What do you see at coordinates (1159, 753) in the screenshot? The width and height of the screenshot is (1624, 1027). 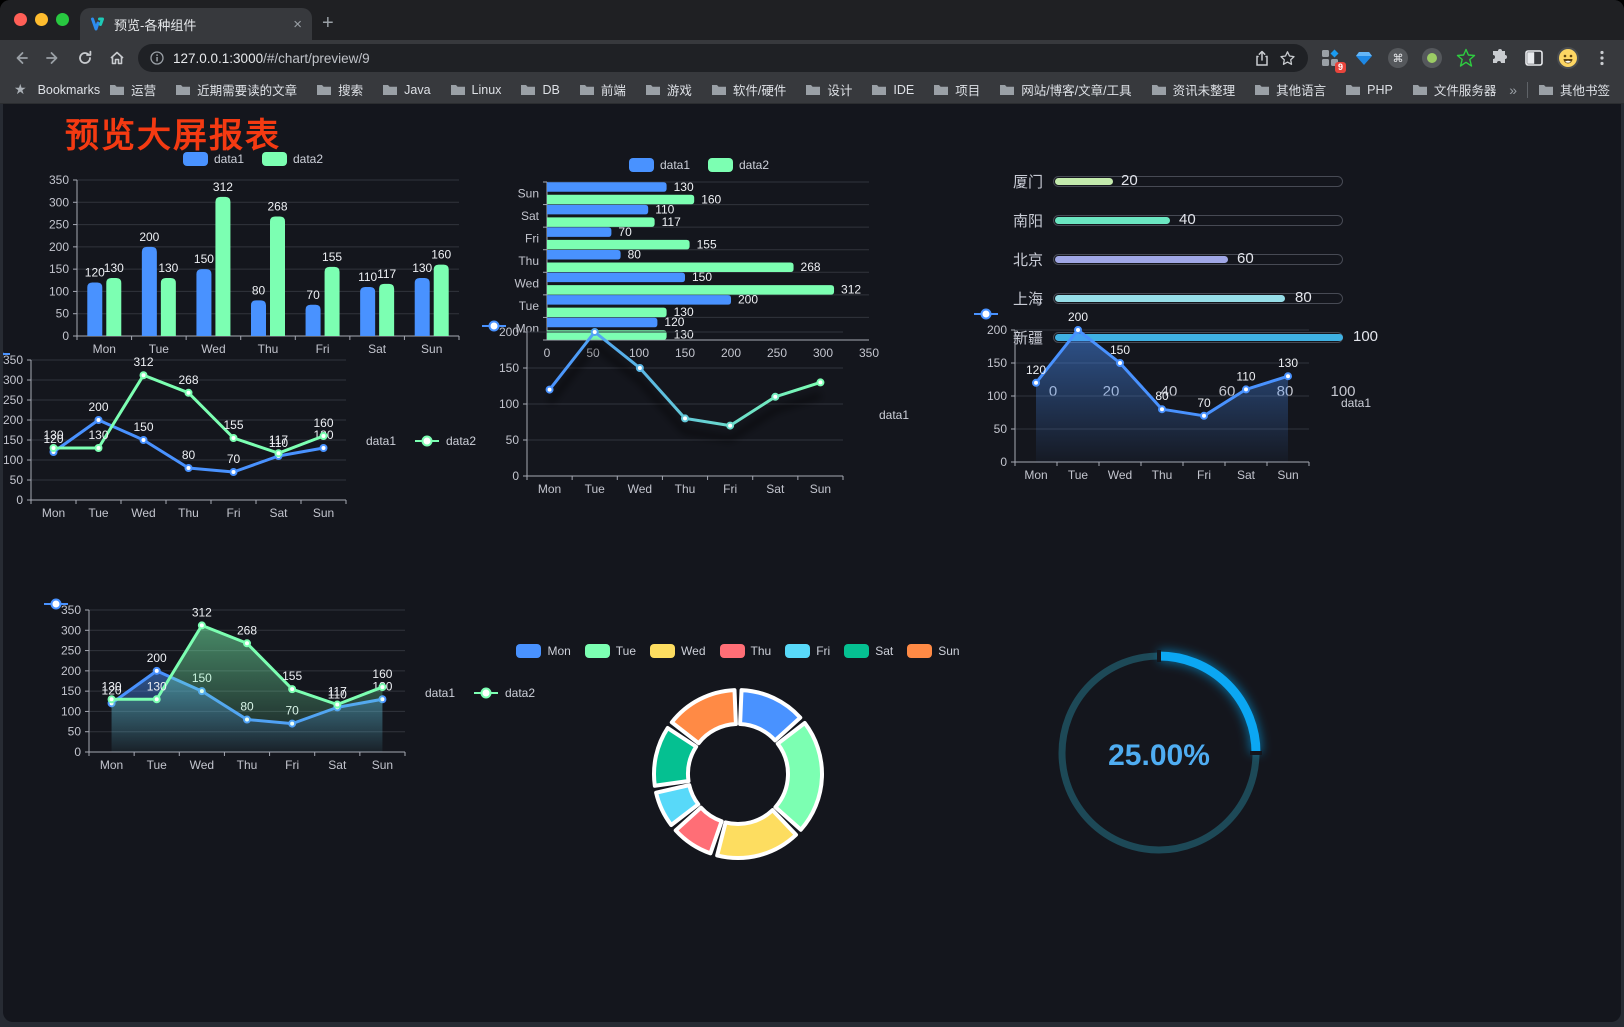 I see `gauge-chart: 25.00%` at bounding box center [1159, 753].